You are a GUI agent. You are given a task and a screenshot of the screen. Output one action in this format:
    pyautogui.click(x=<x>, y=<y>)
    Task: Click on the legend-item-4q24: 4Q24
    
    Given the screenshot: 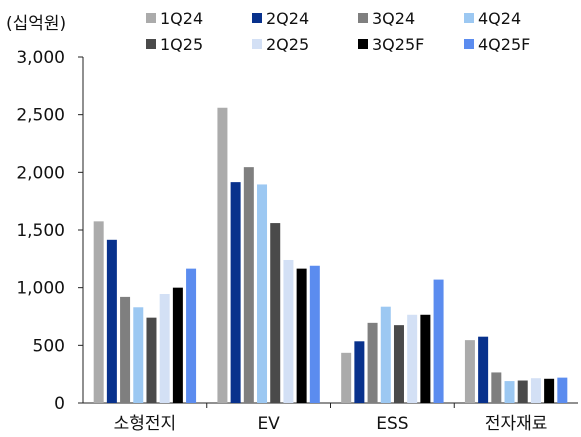 What is the action you would take?
    pyautogui.click(x=492, y=18)
    